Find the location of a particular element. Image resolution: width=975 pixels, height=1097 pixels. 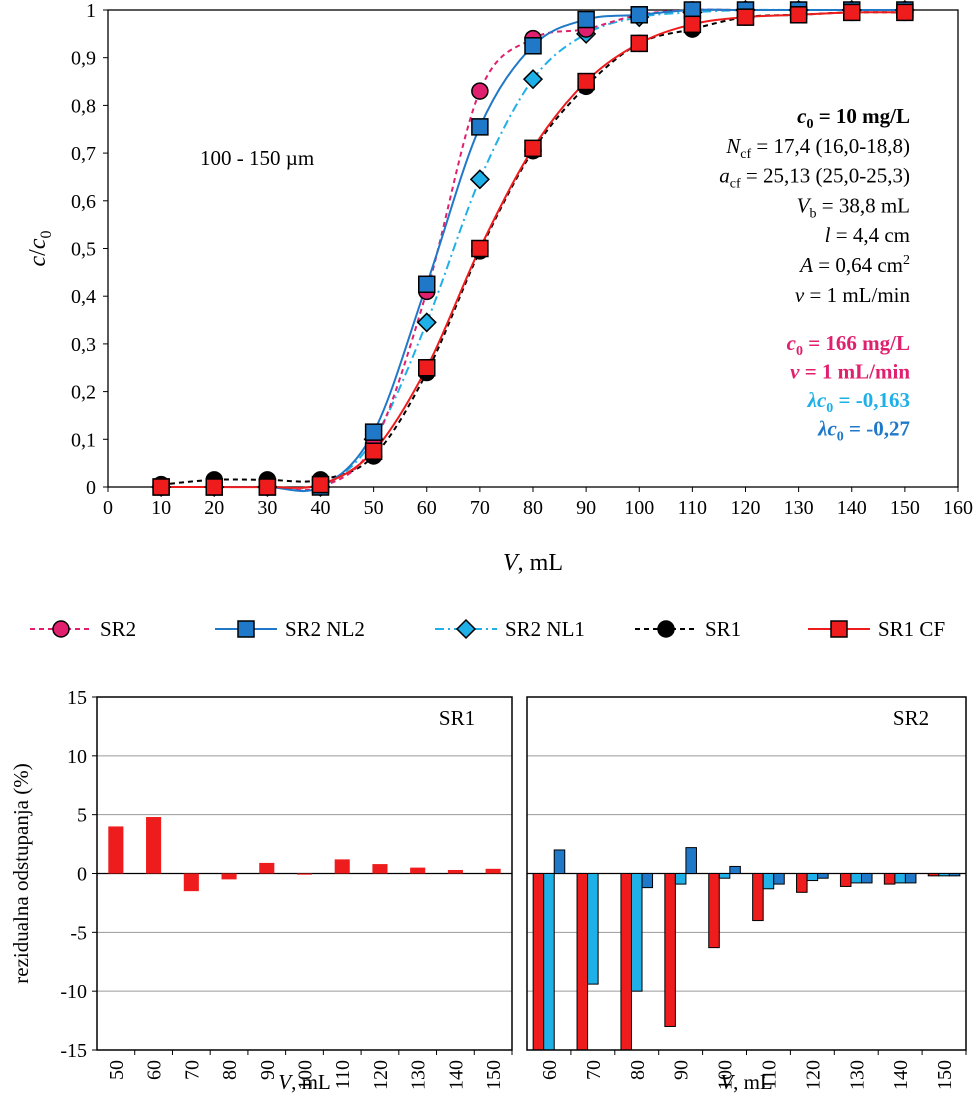

param-var: l is located at coordinates (828, 235).